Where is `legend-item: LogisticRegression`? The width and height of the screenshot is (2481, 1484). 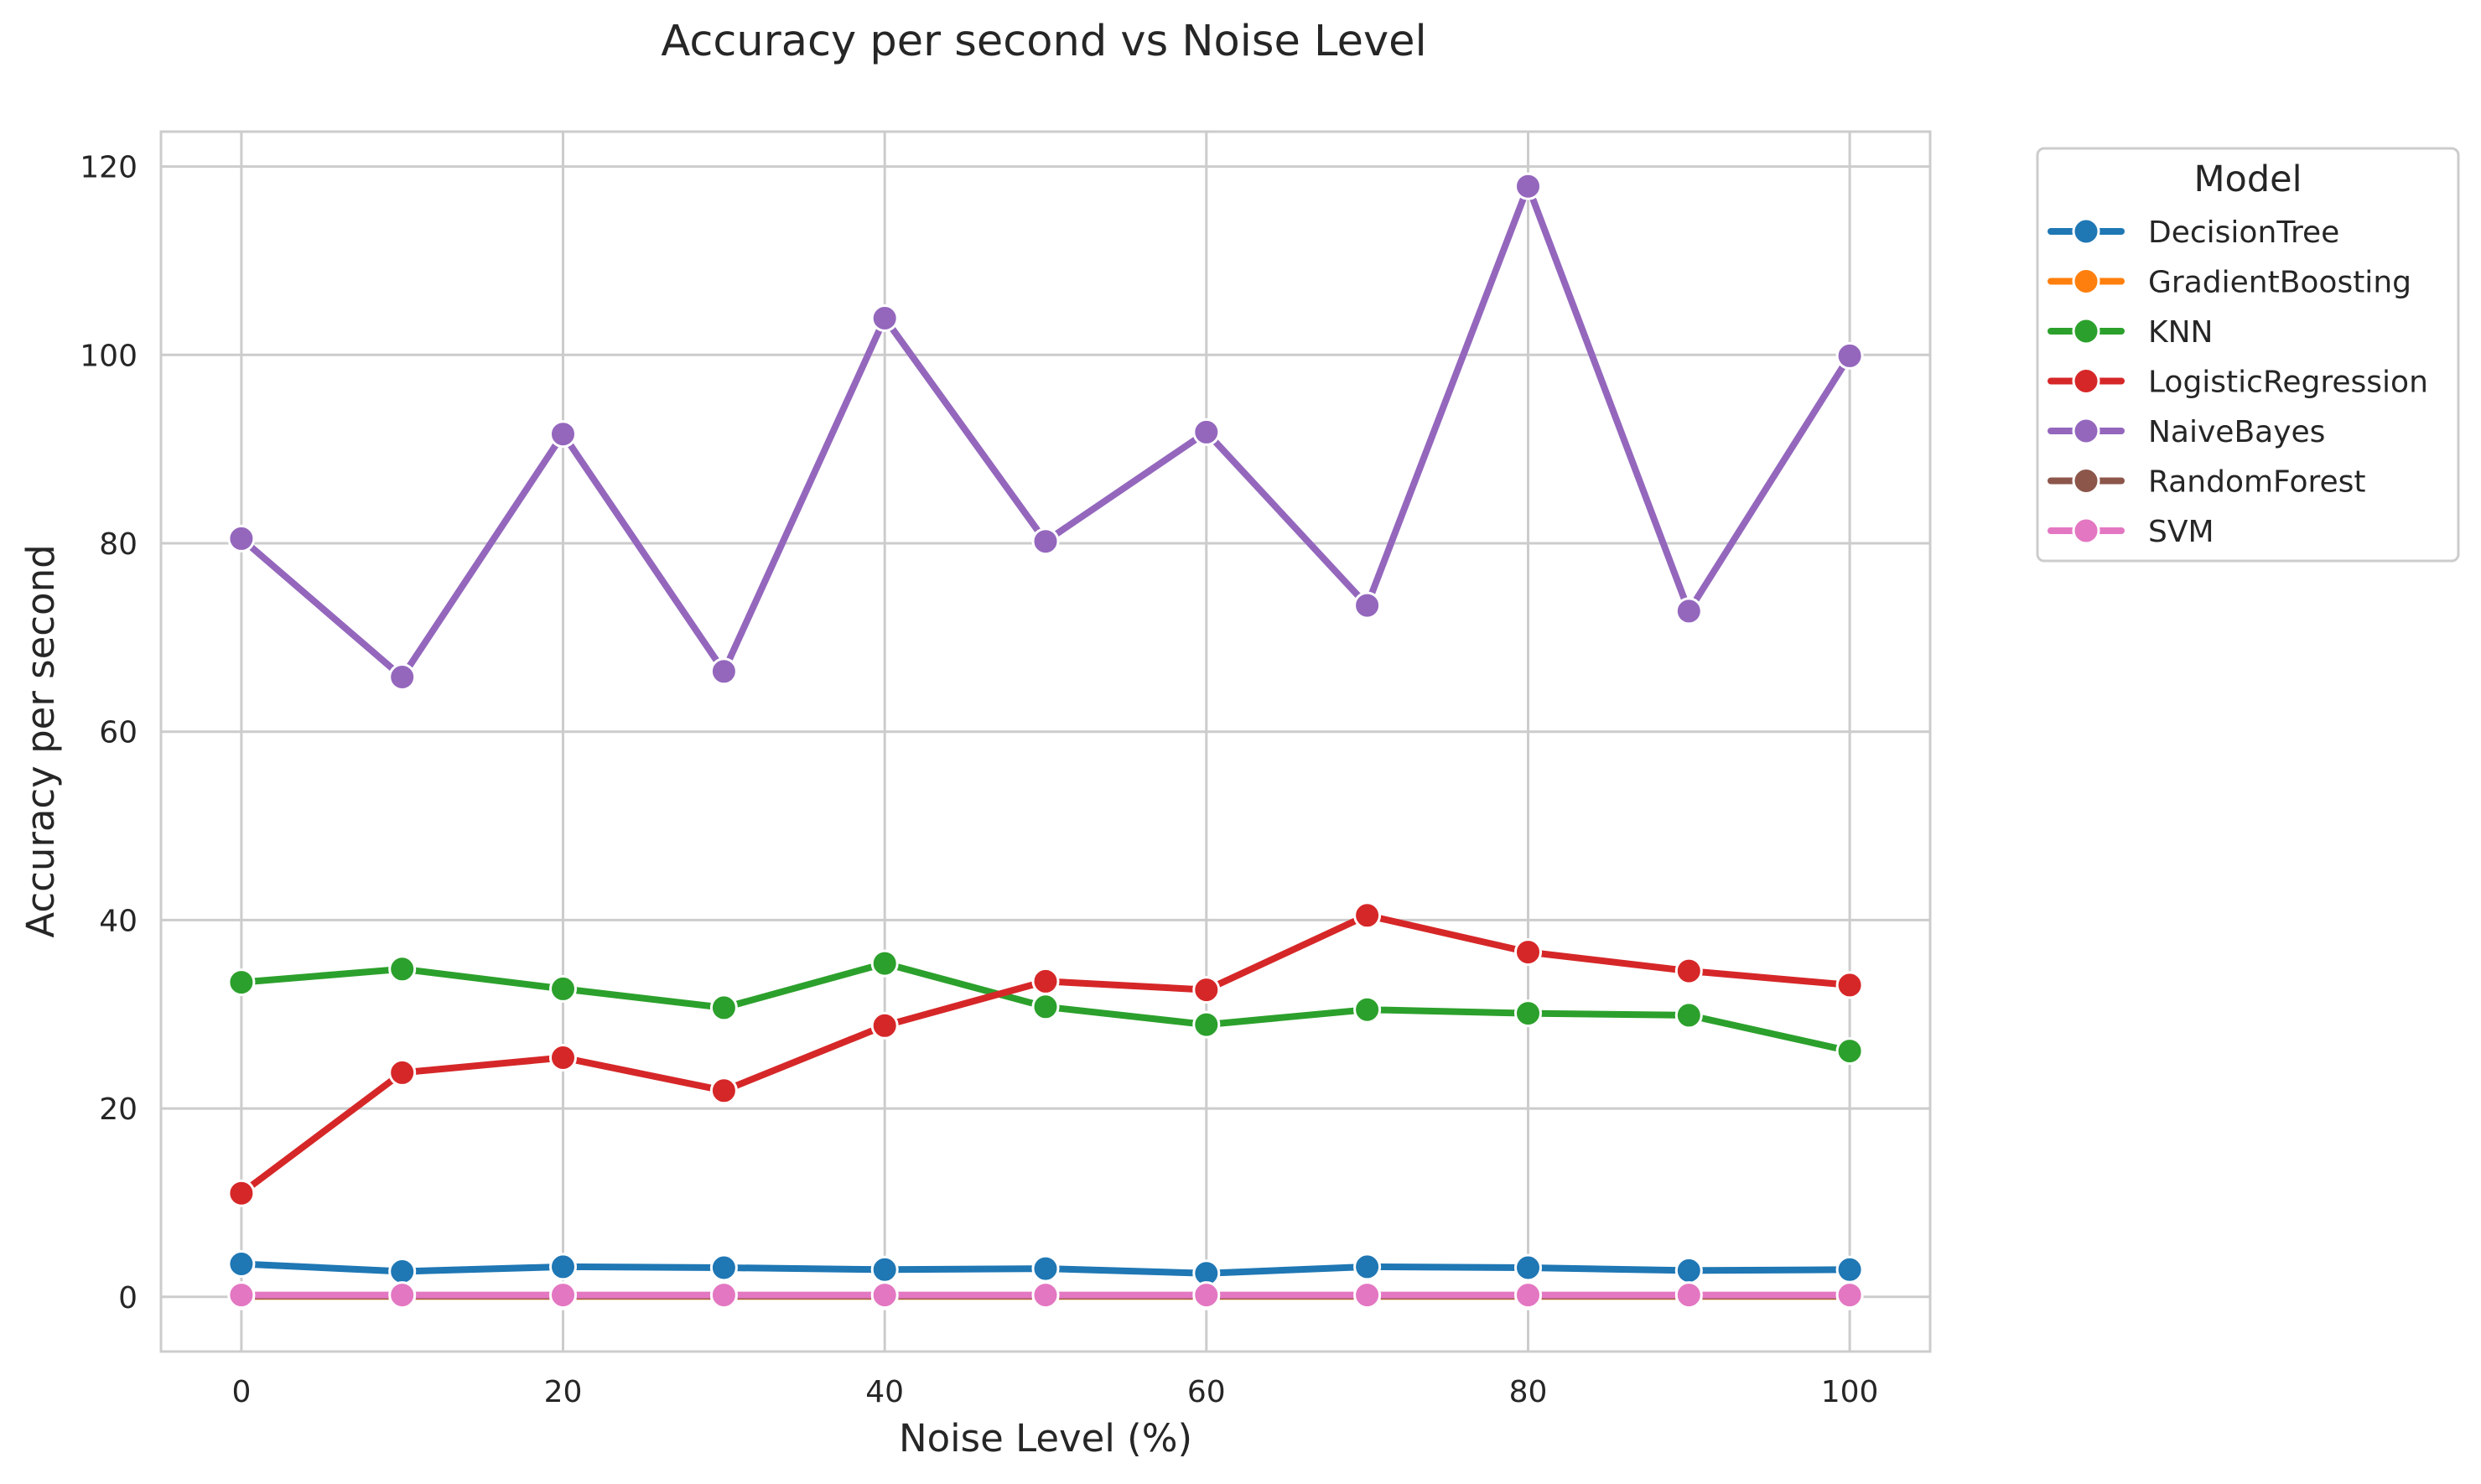
legend-item: LogisticRegression is located at coordinates (2238, 383).